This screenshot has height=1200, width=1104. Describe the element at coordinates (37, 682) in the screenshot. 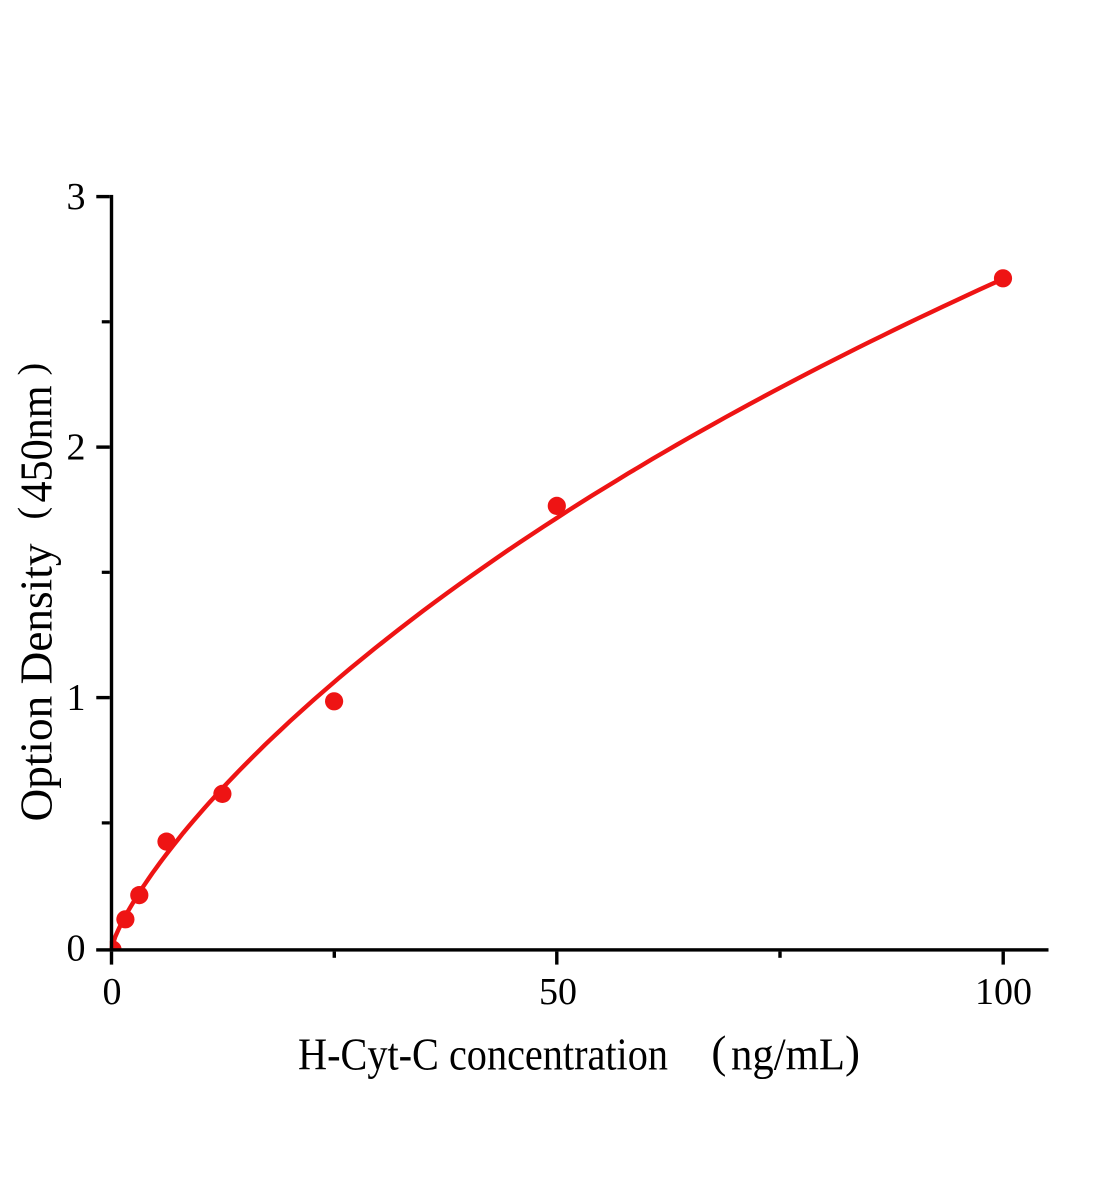

I see `svg-text: Option Density` at that location.